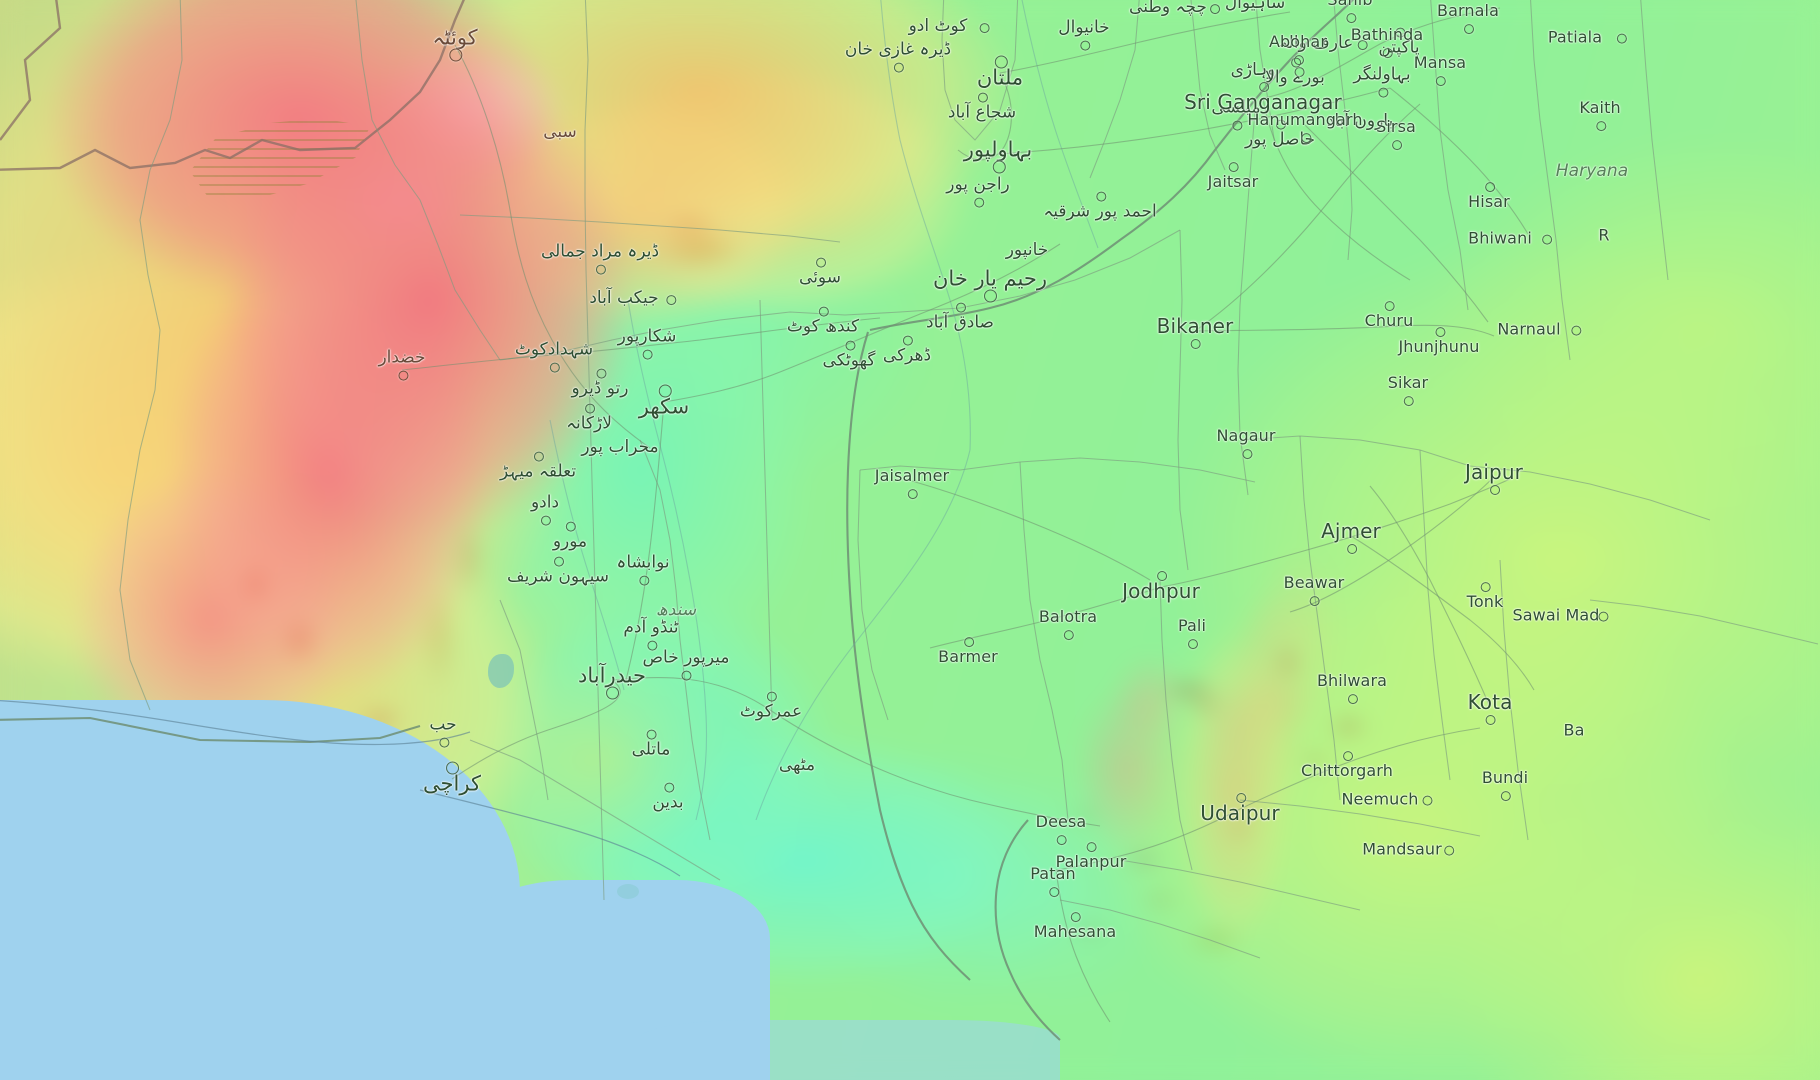 This screenshot has width=1820, height=1080. What do you see at coordinates (998, 156) in the screenshot?
I see `map-label-urdu-15: بہاولپور` at bounding box center [998, 156].